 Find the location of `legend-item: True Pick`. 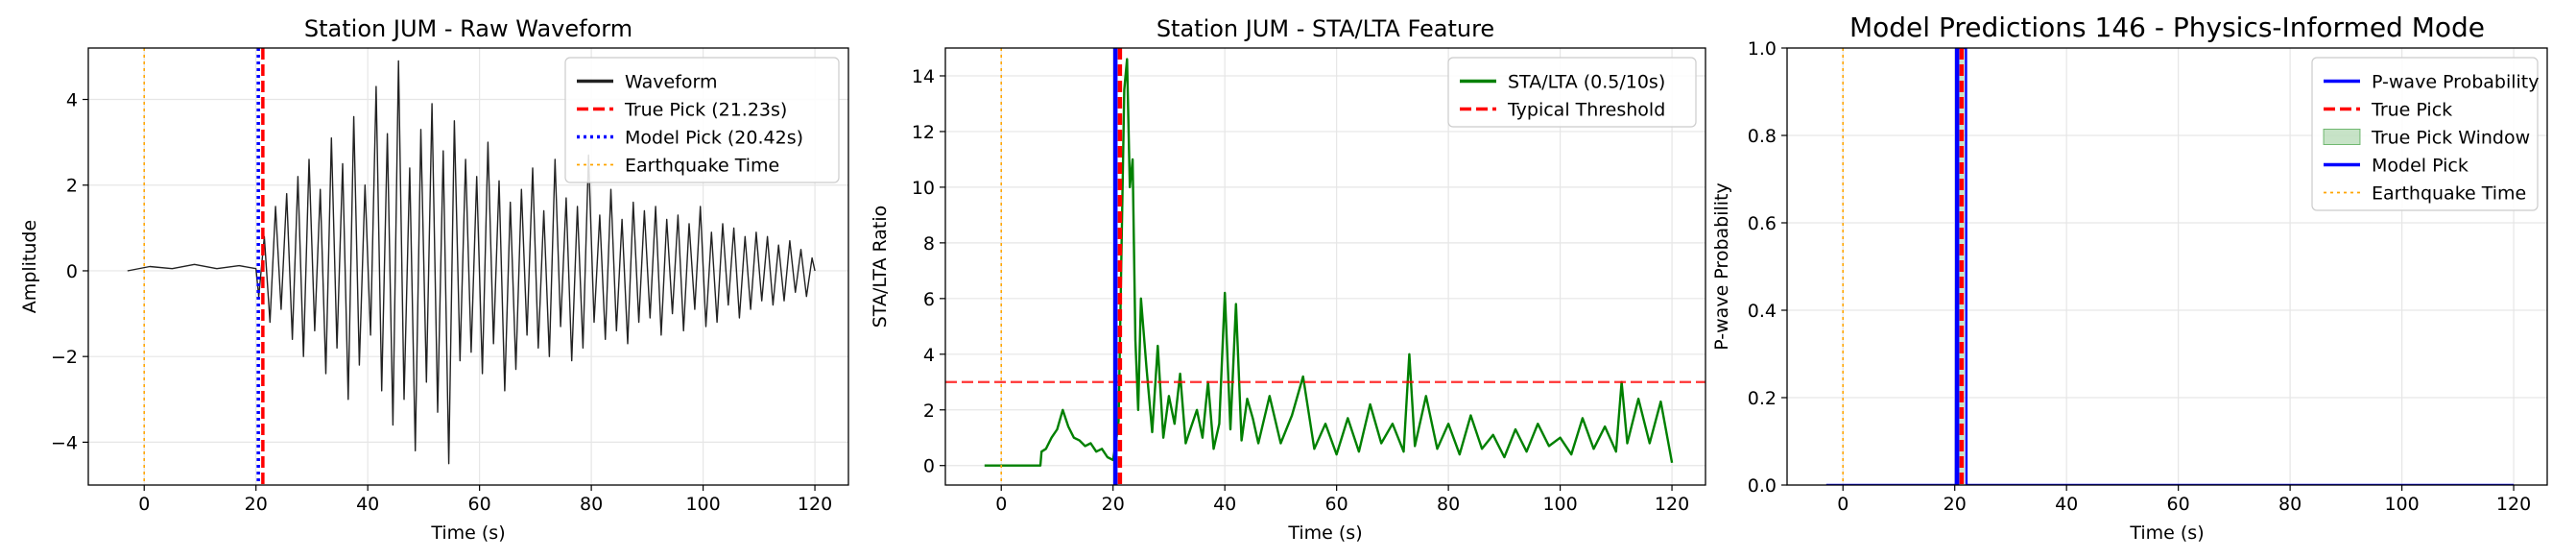

legend-item: True Pick is located at coordinates (2388, 110).